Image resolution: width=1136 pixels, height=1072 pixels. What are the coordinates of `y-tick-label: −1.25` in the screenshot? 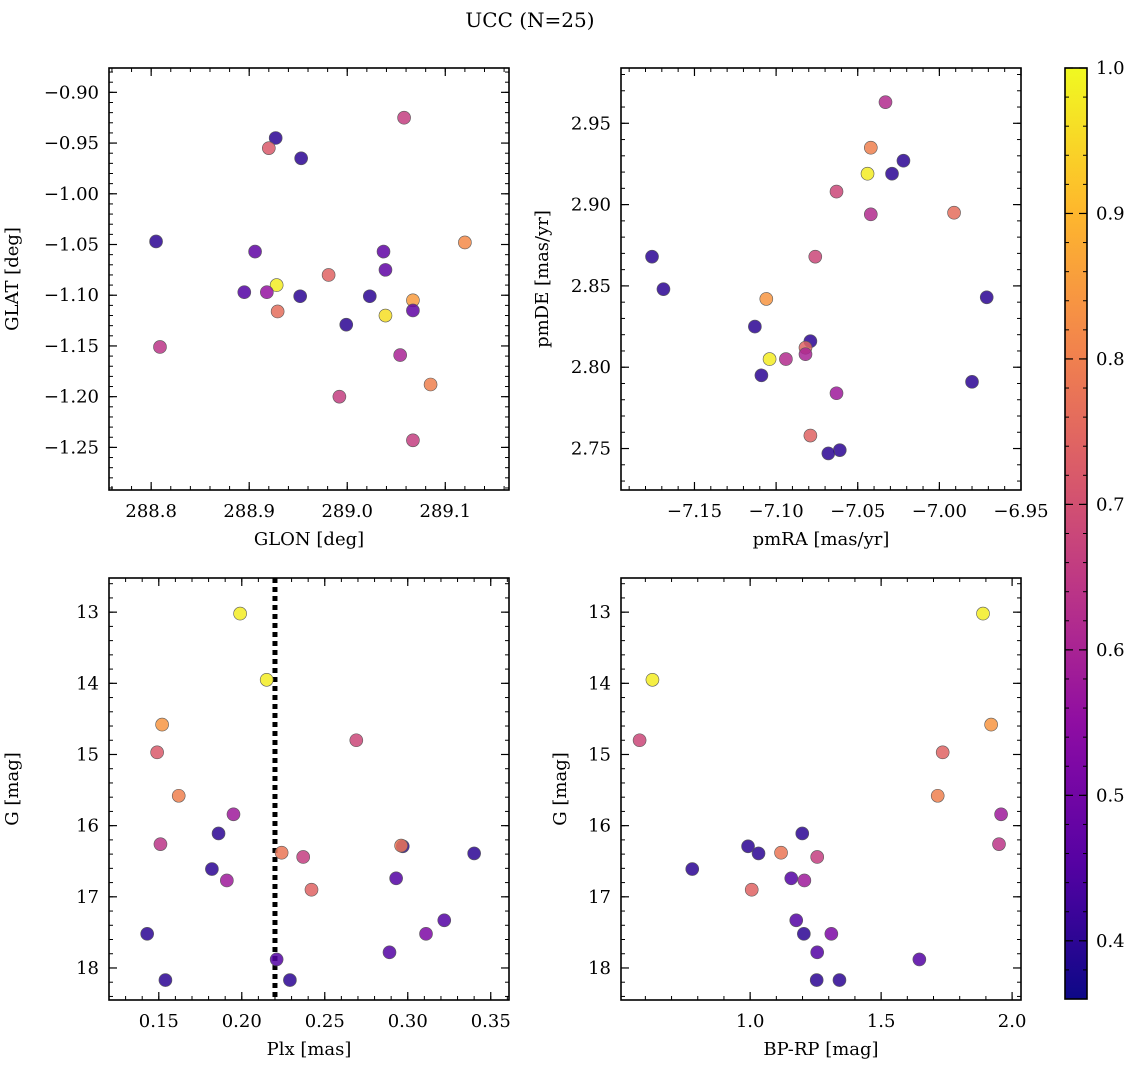 It's located at (71, 447).